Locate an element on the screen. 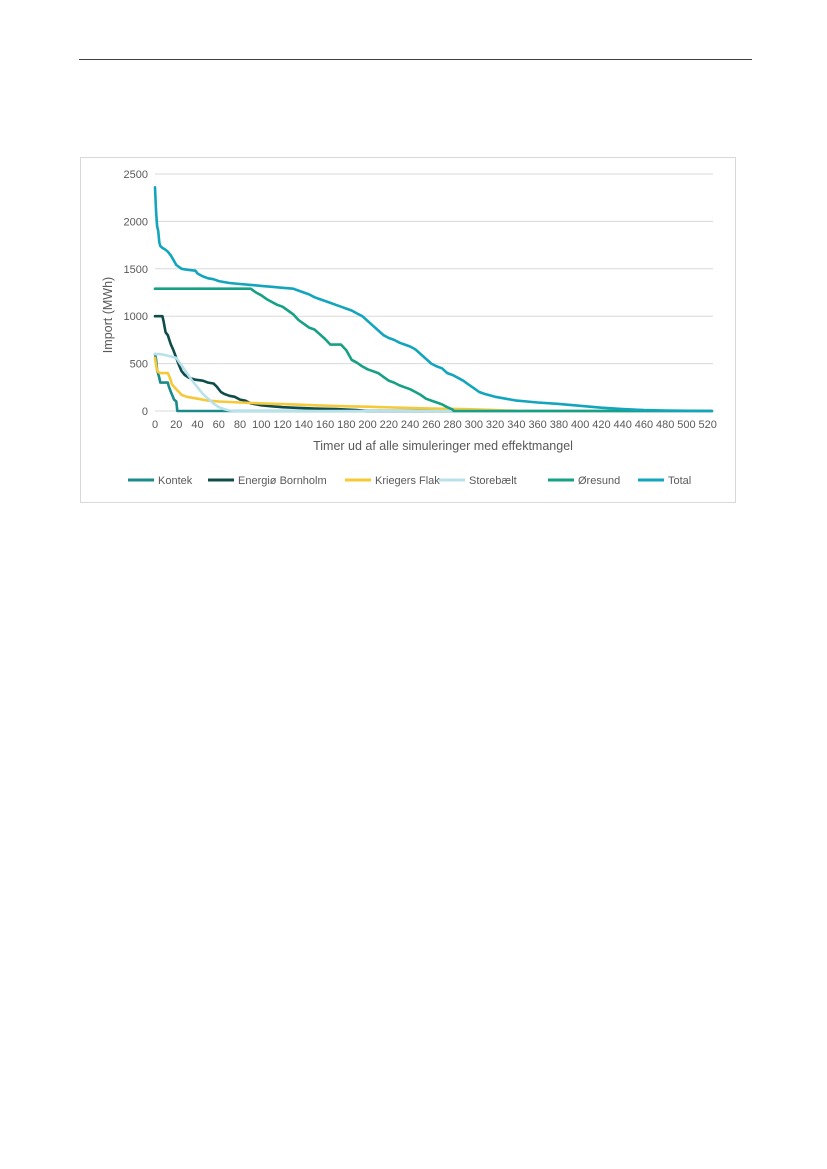 Image resolution: width=827 pixels, height=1169 pixels. x-tick-label: 280 is located at coordinates (452, 425).